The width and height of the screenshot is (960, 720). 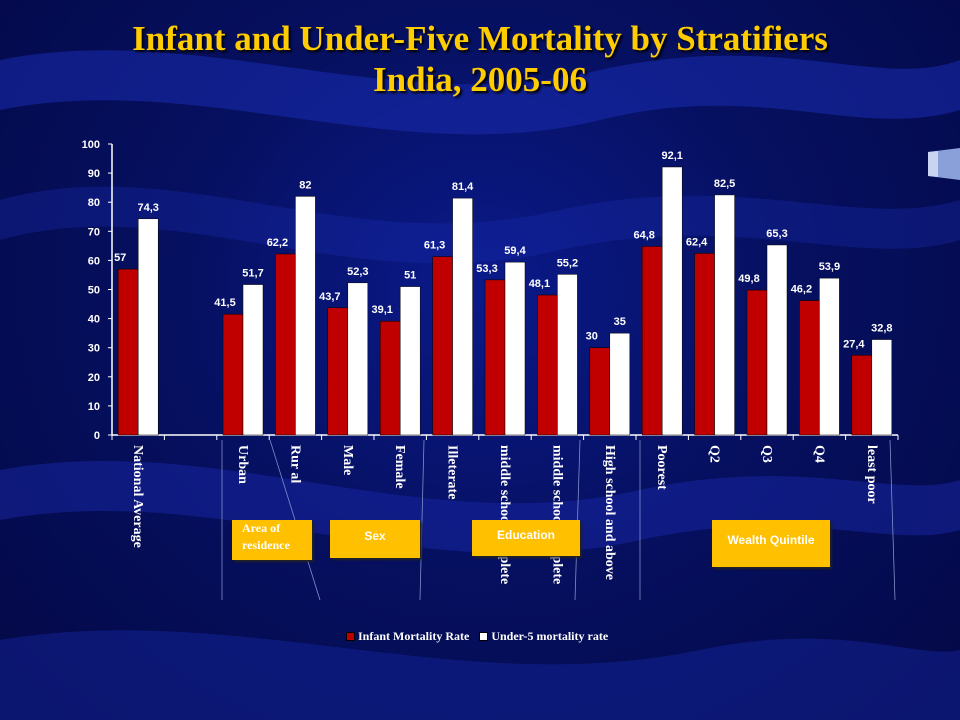 I want to click on x-category-label: Male, so click(x=347, y=460).